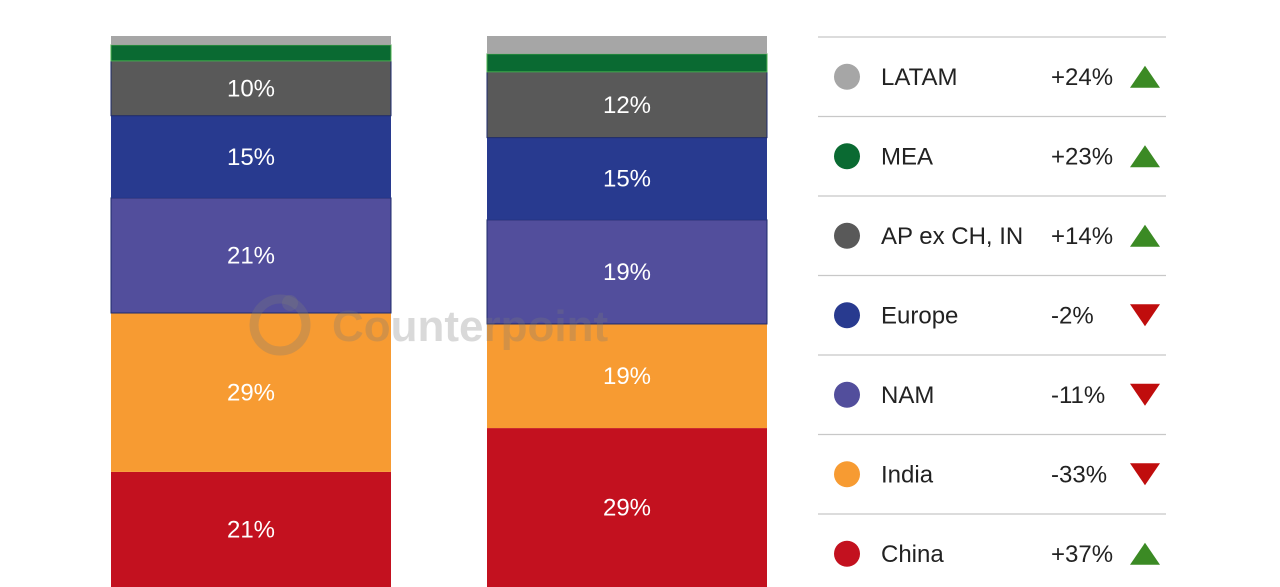 This screenshot has width=1280, height=587. I want to click on legend-swatch-india, so click(847, 474).